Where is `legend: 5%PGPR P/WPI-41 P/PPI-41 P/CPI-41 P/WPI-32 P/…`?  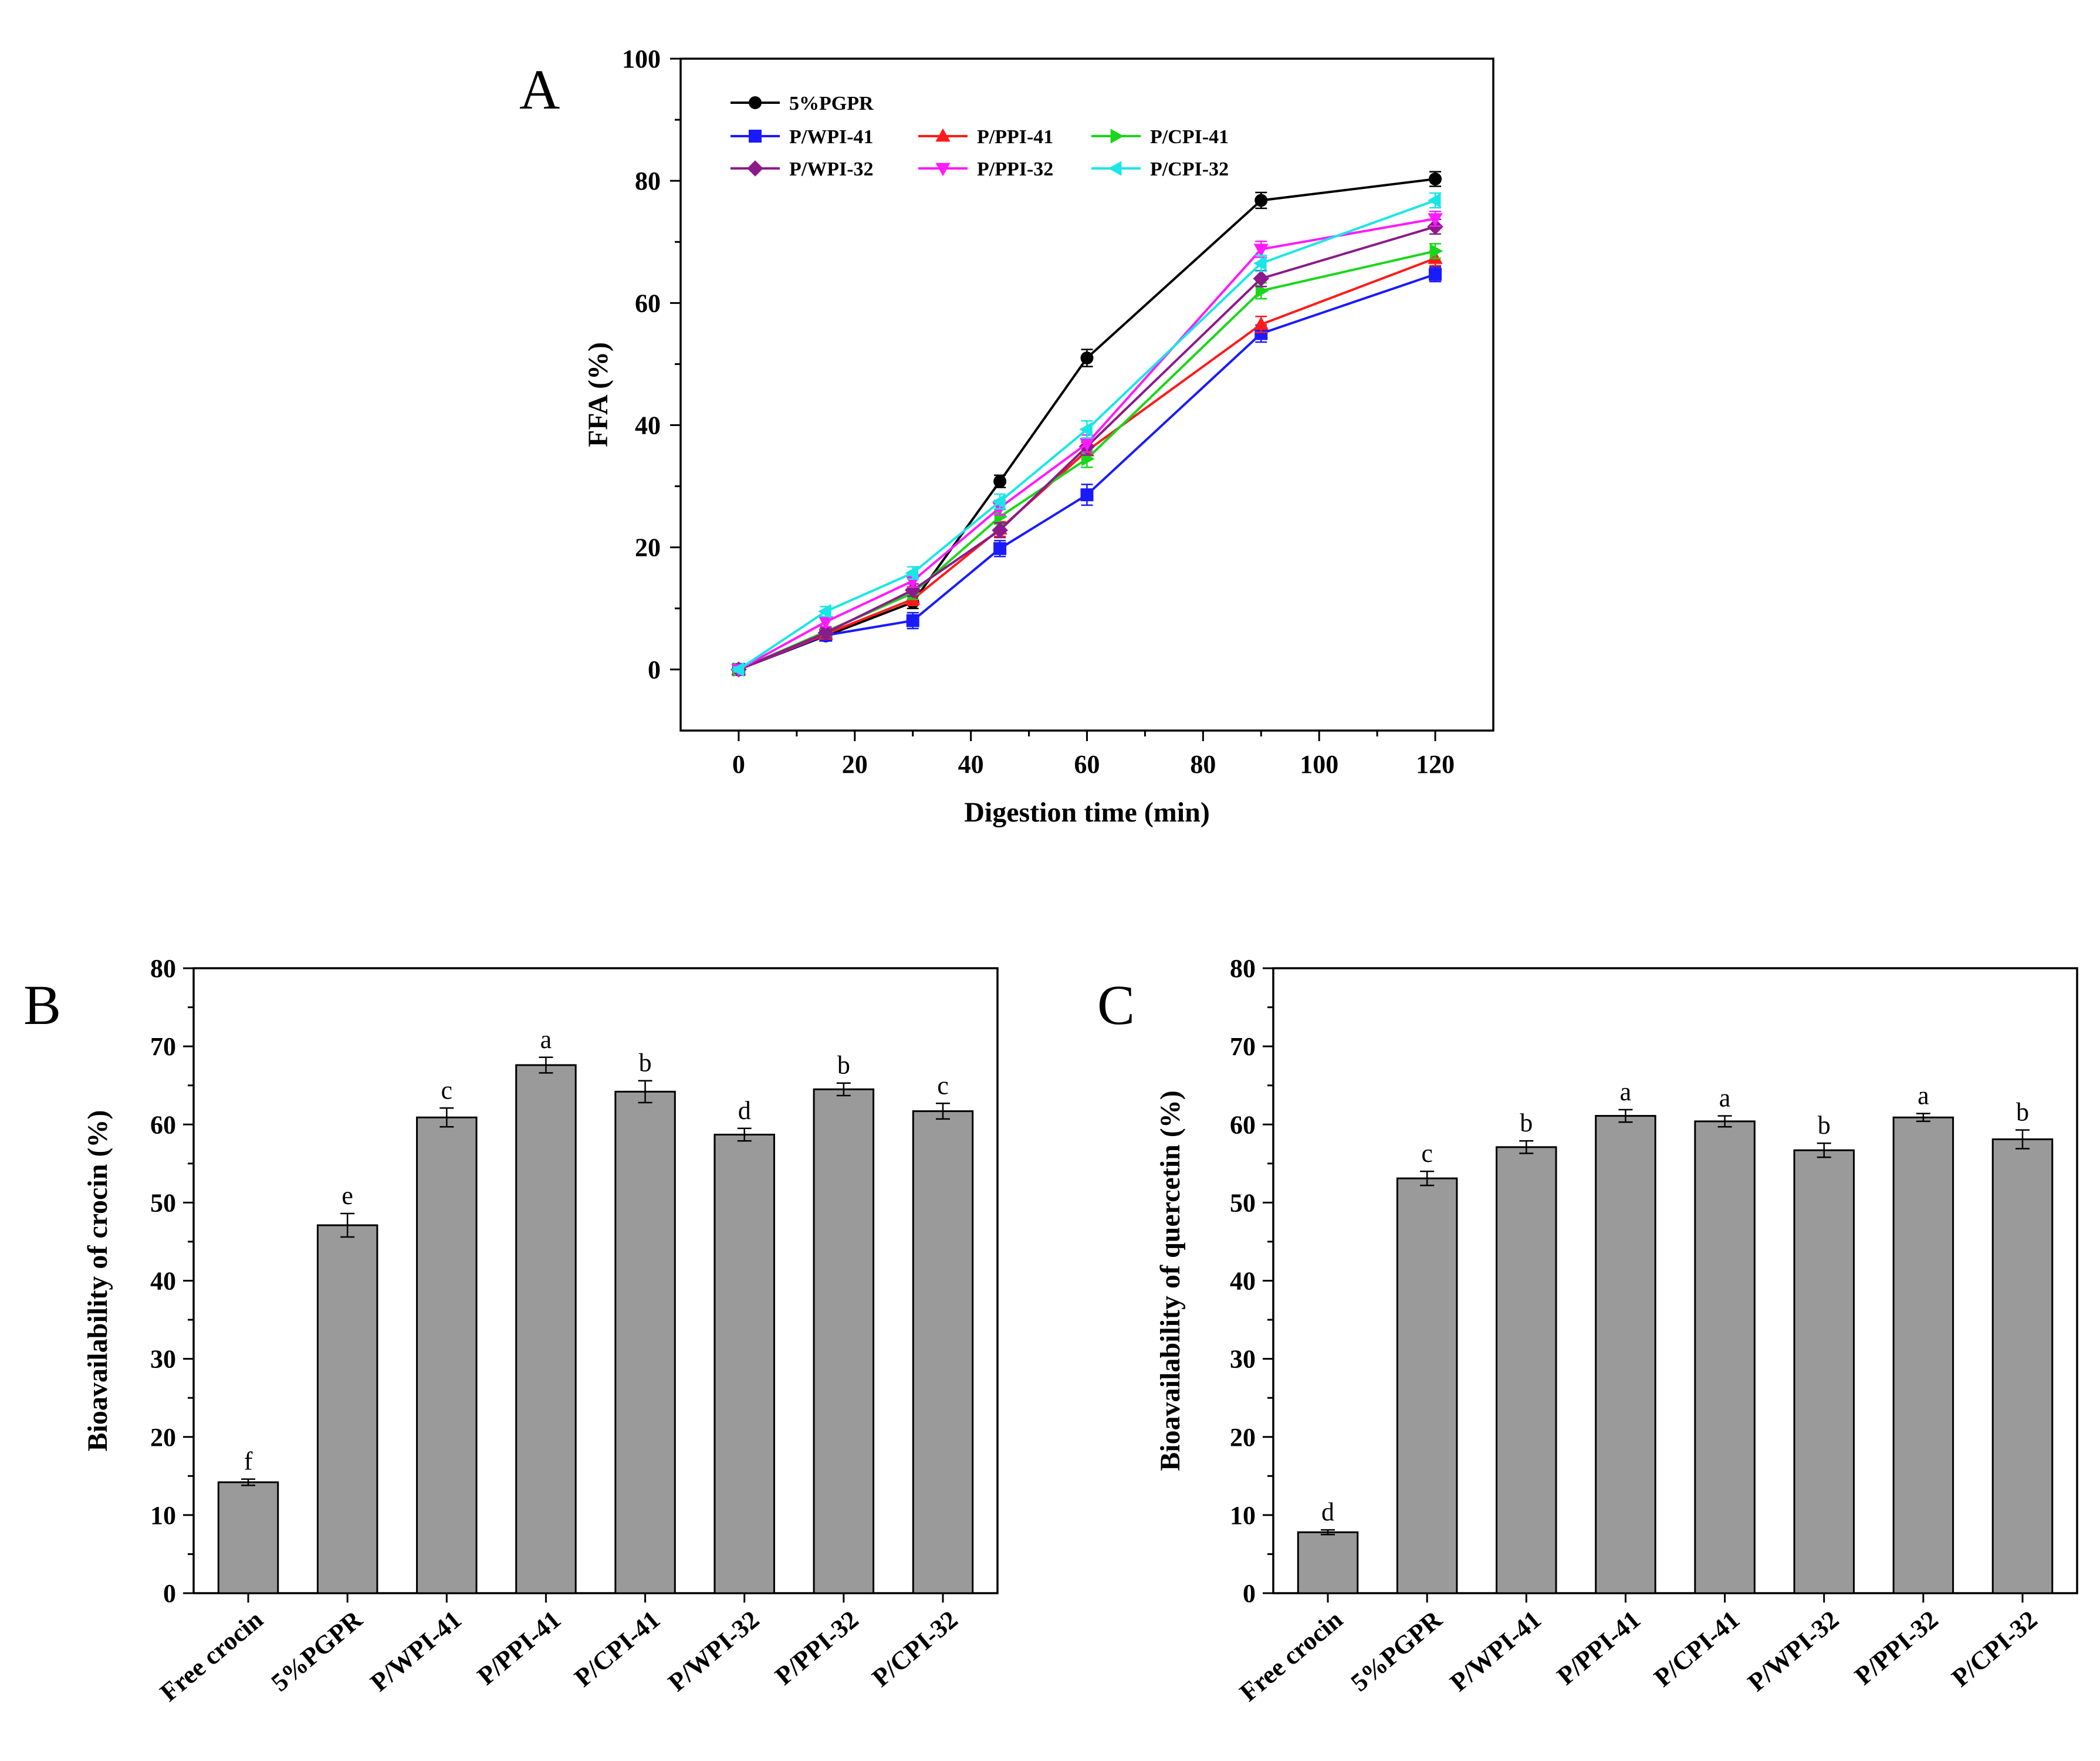 legend: 5%PGPR P/WPI-41 P/PPI-41 P/CPI-41 P/WPI-32 P/… is located at coordinates (980, 136).